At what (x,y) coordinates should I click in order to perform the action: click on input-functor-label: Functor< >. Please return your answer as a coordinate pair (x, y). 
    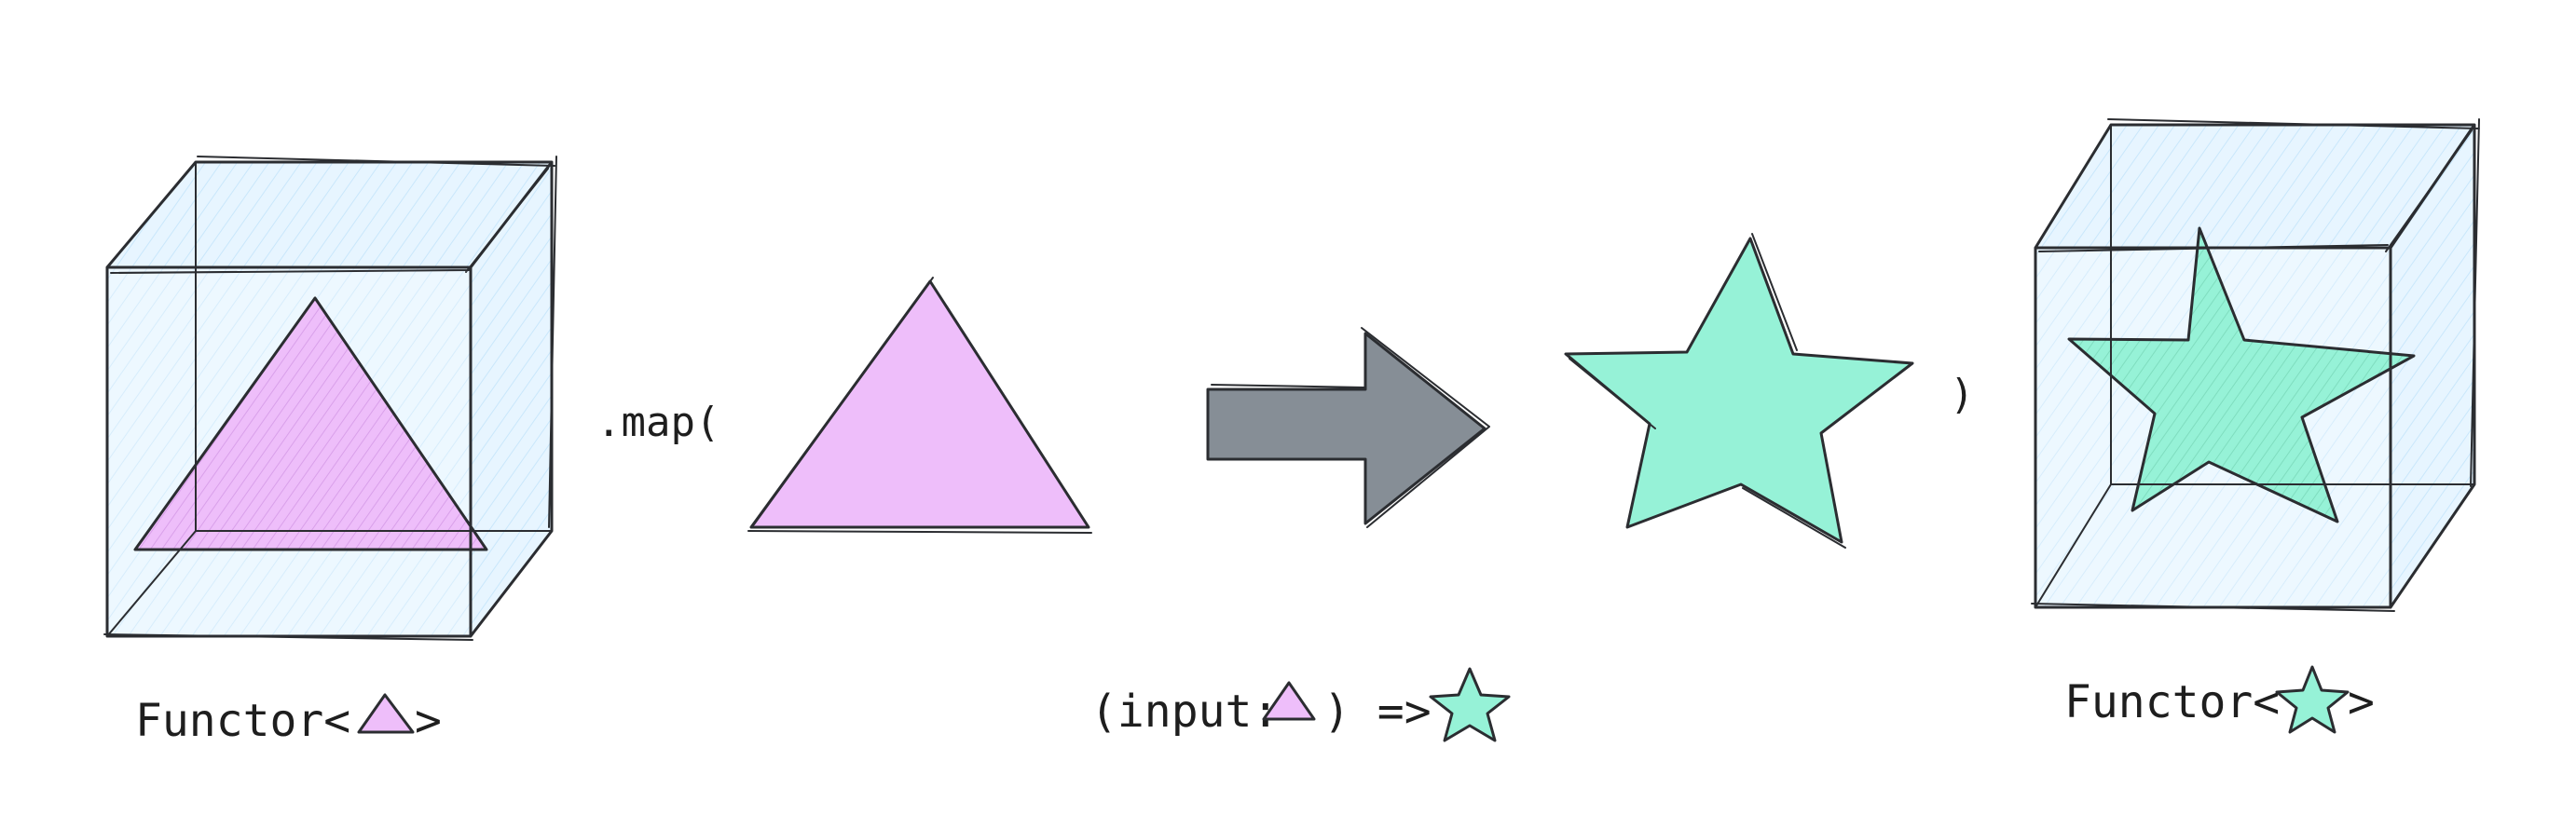
    Looking at the image, I should click on (288, 720).